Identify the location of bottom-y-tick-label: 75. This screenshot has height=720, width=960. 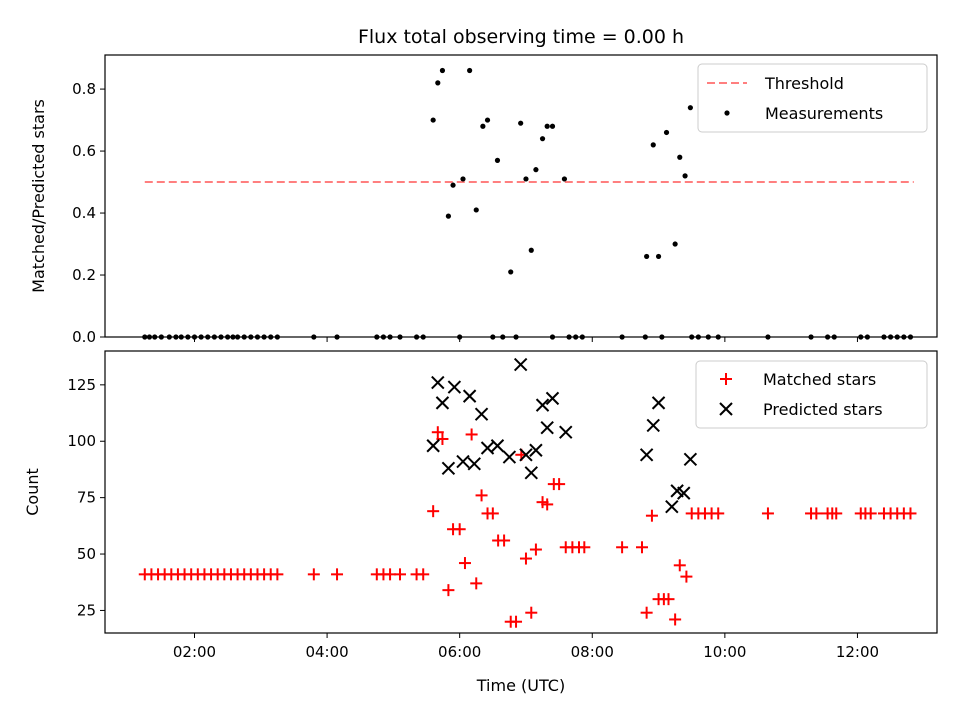
(86, 498).